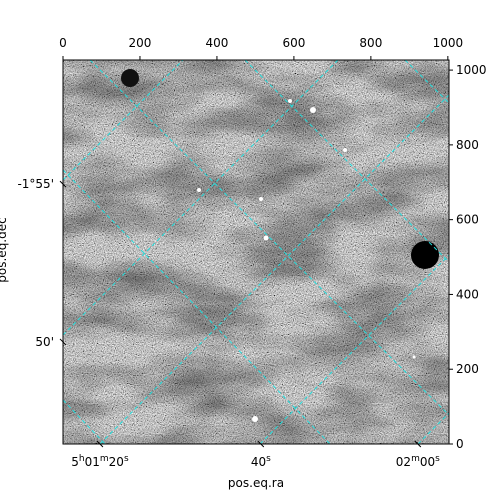 The image size is (500, 500). I want to click on y-tick-label: 400, so click(467, 294).